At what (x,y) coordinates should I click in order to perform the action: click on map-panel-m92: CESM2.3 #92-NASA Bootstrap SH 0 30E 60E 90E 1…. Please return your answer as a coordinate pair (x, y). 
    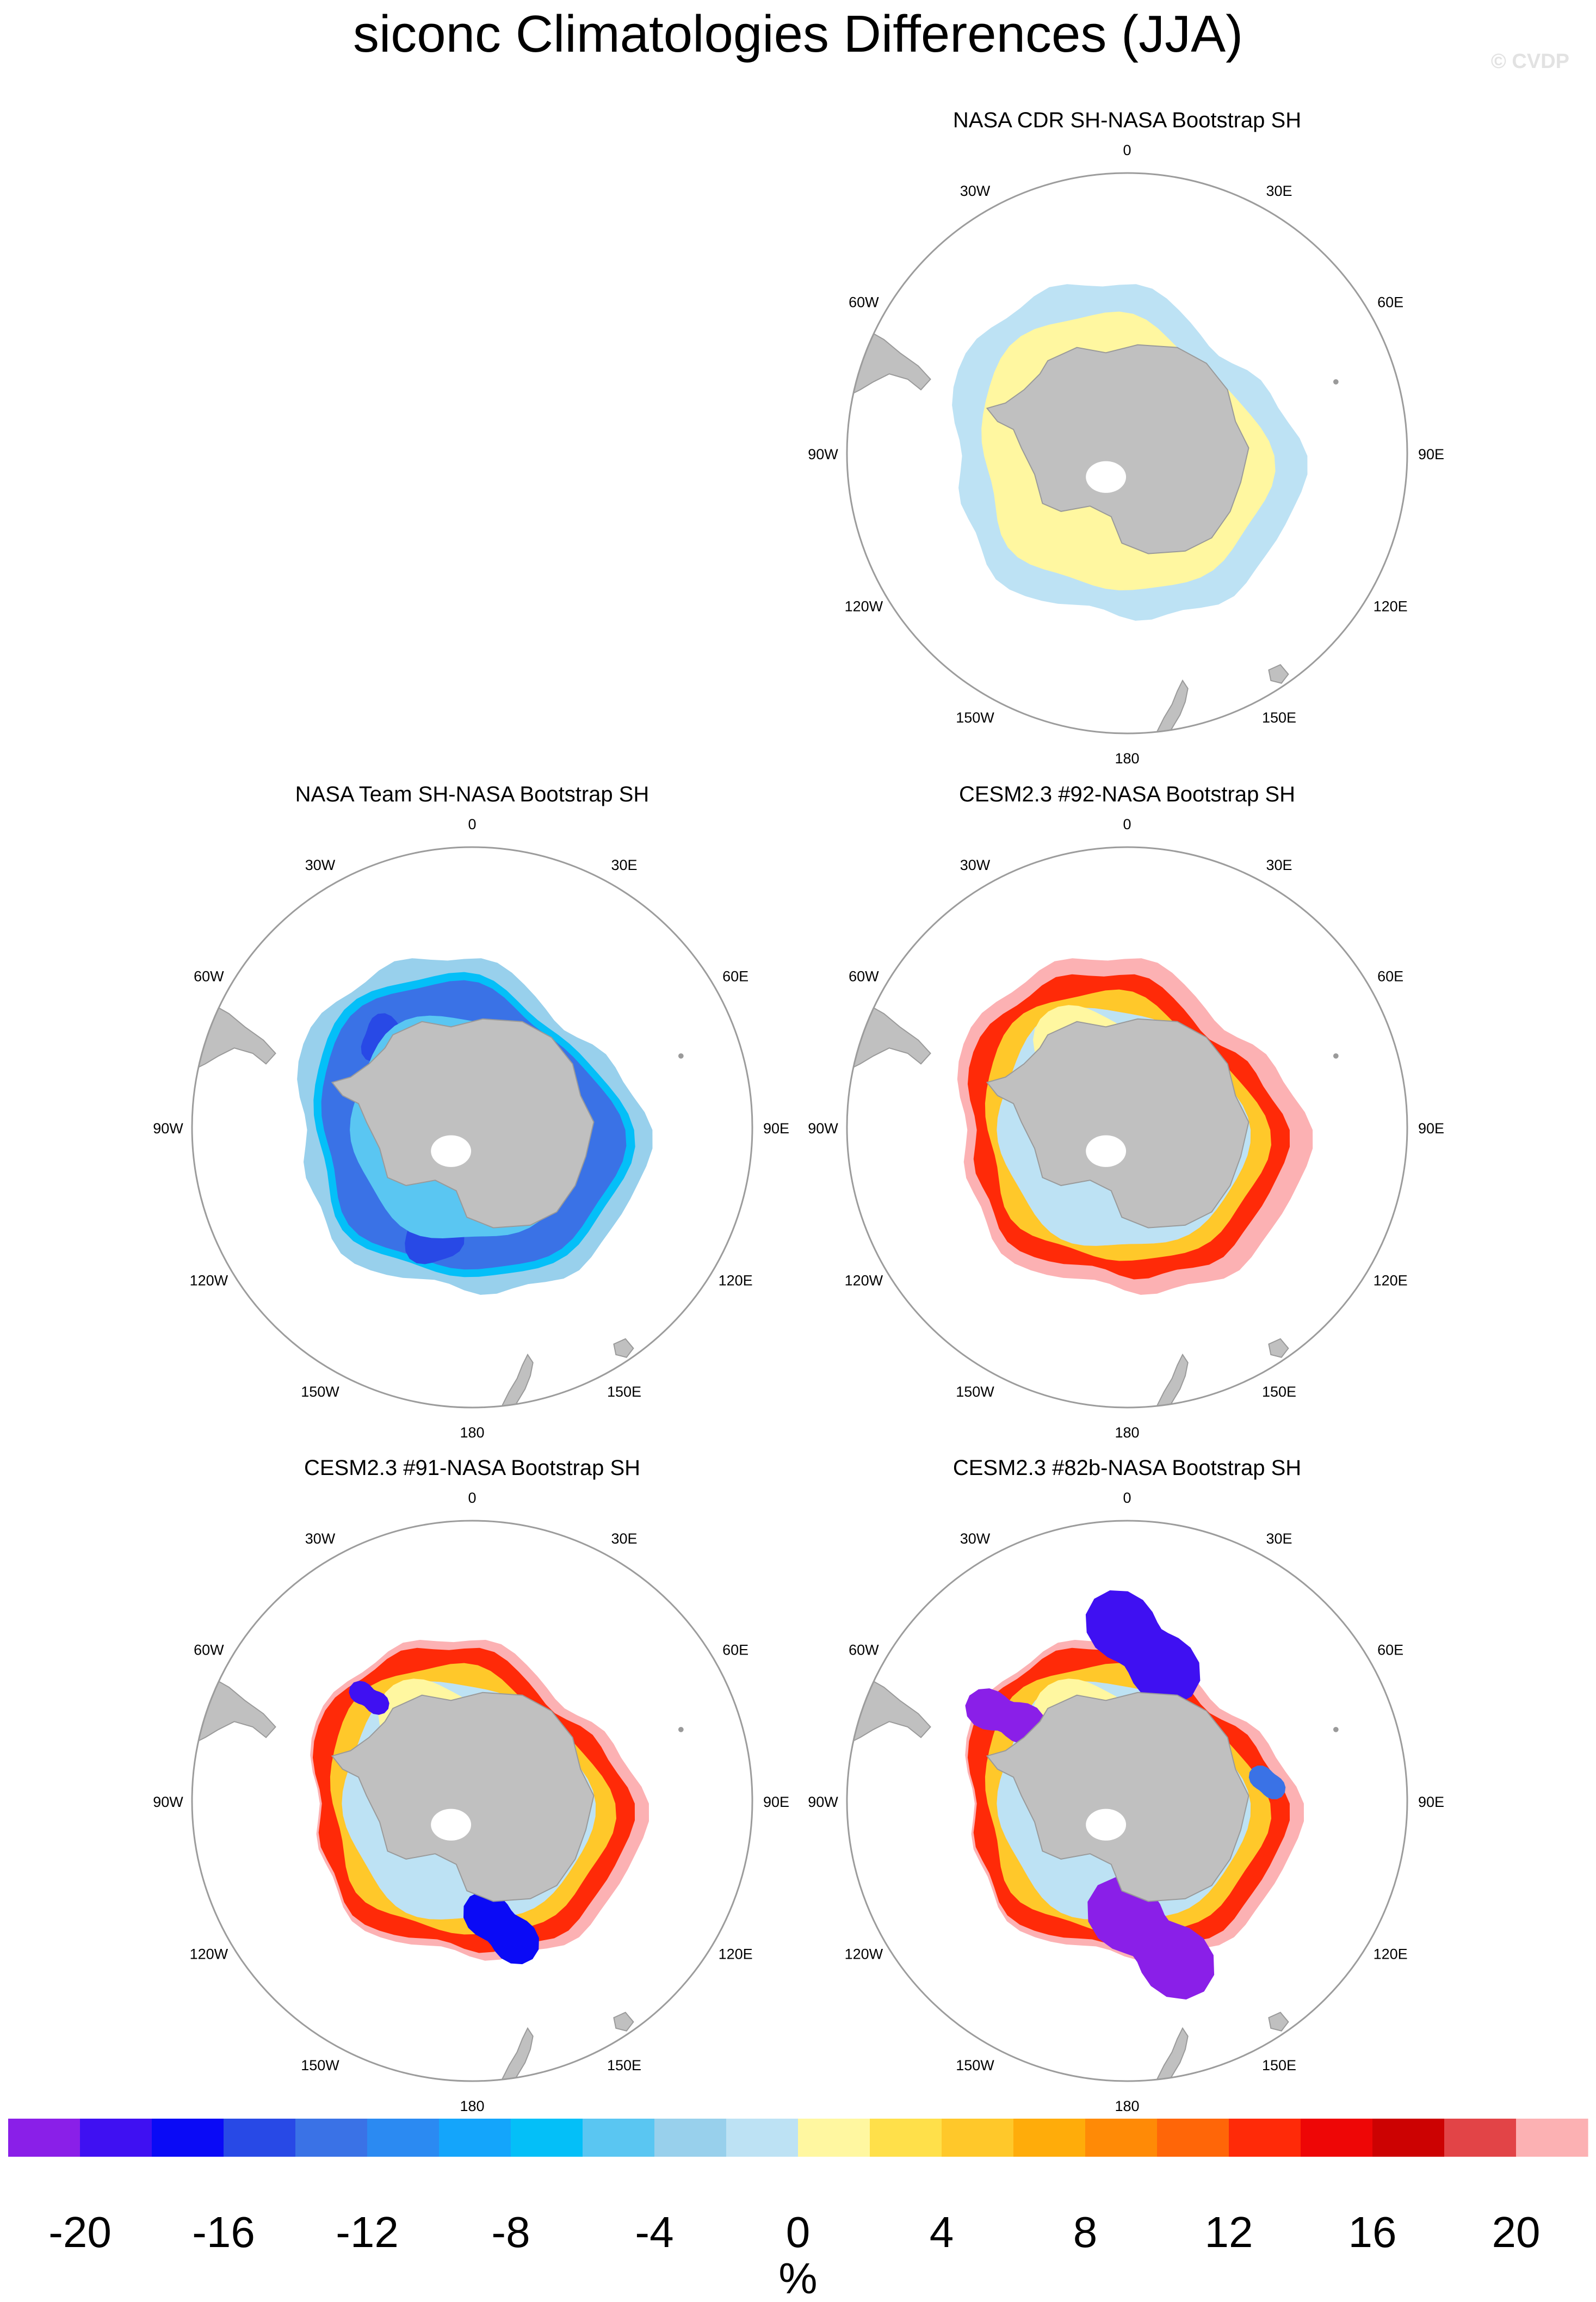
    Looking at the image, I should click on (1126, 1111).